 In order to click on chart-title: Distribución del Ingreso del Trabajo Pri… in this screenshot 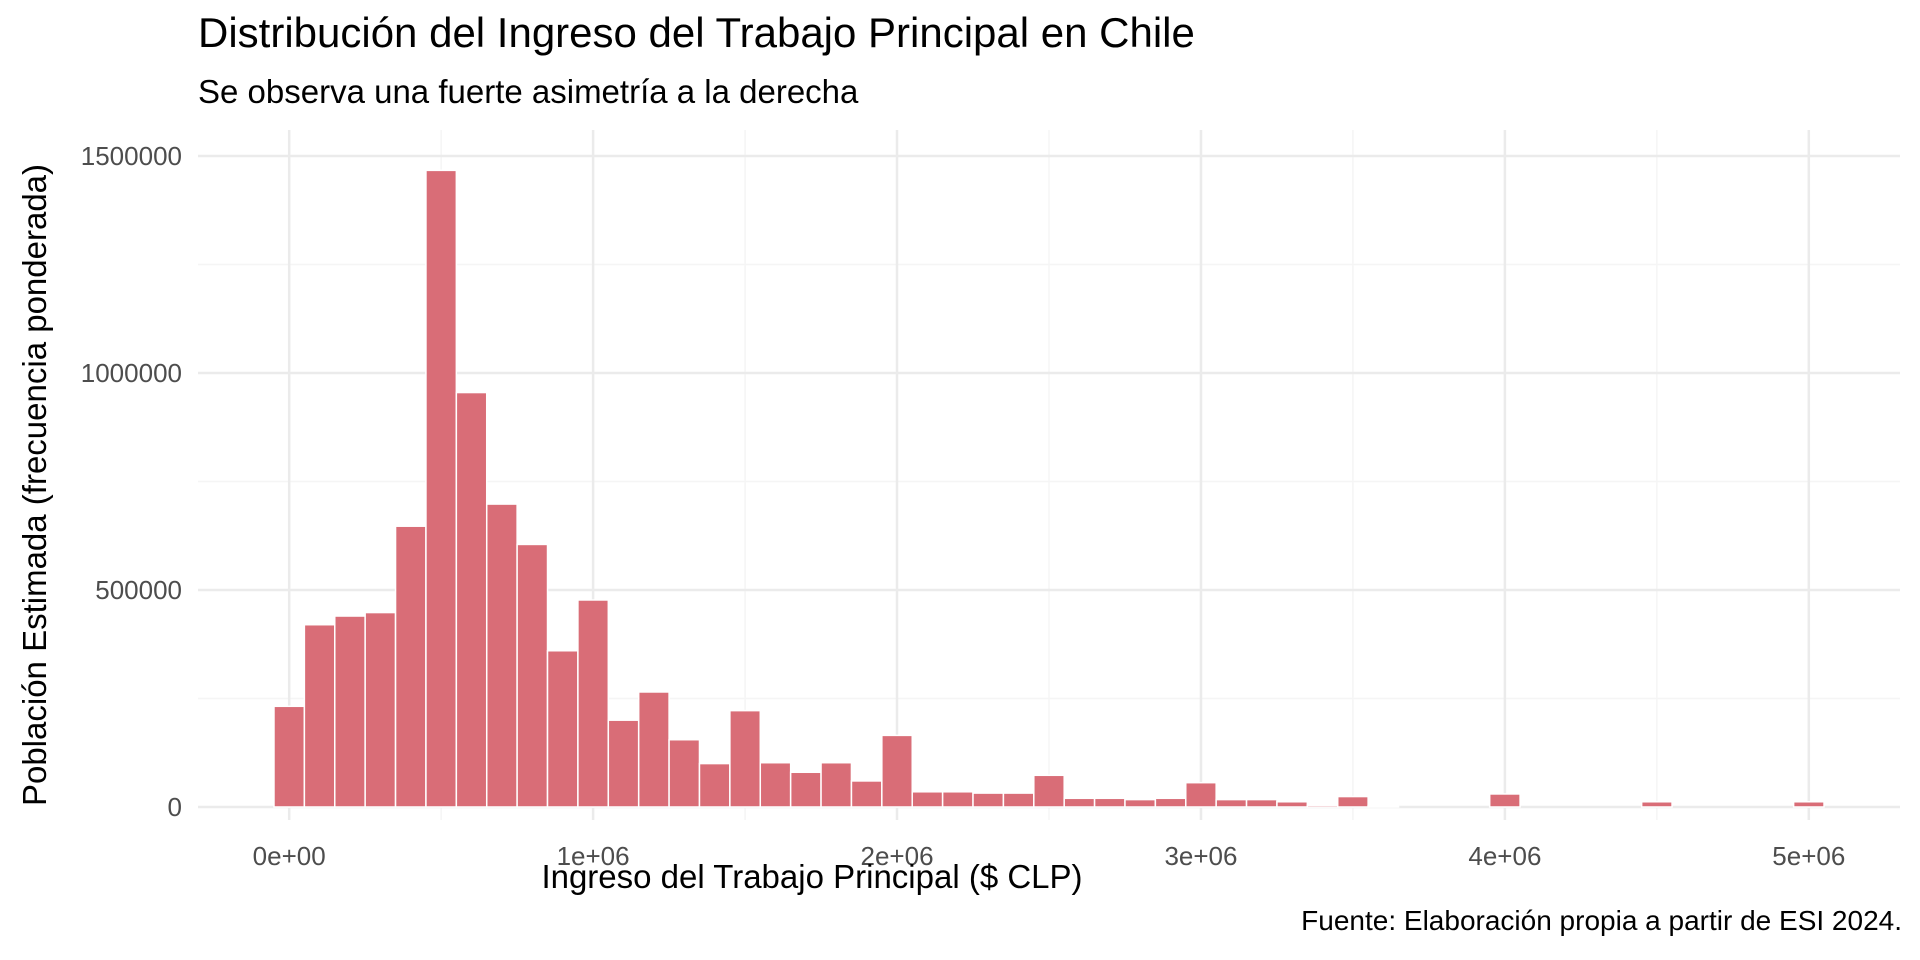, I will do `click(696, 32)`.